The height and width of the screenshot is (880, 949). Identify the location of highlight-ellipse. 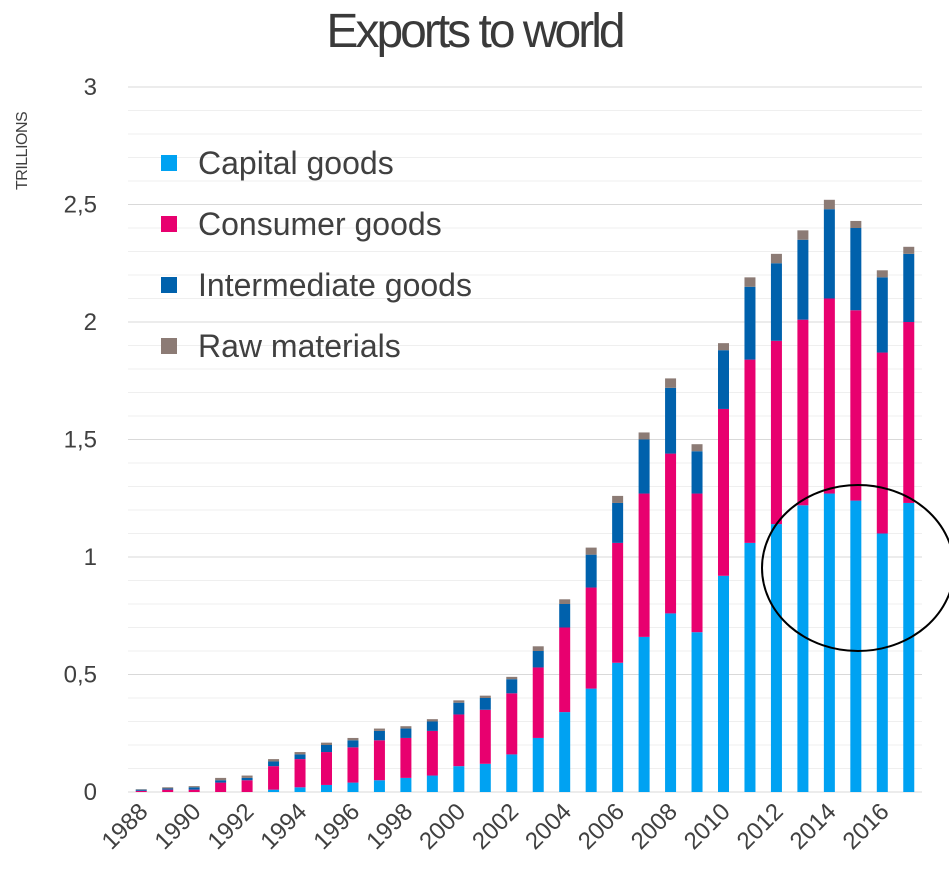
(855, 568).